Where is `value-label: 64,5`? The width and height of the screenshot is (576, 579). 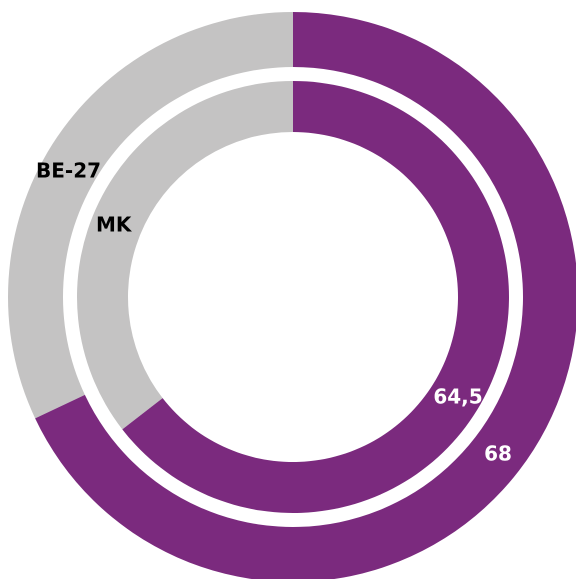
value-label: 64,5 is located at coordinates (457, 397).